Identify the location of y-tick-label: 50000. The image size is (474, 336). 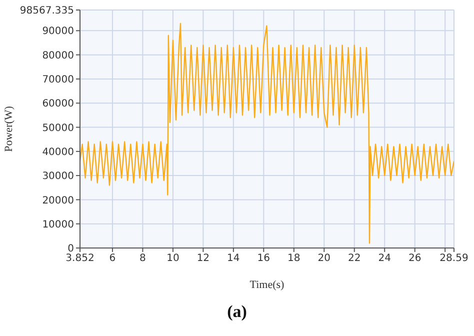
(58, 128).